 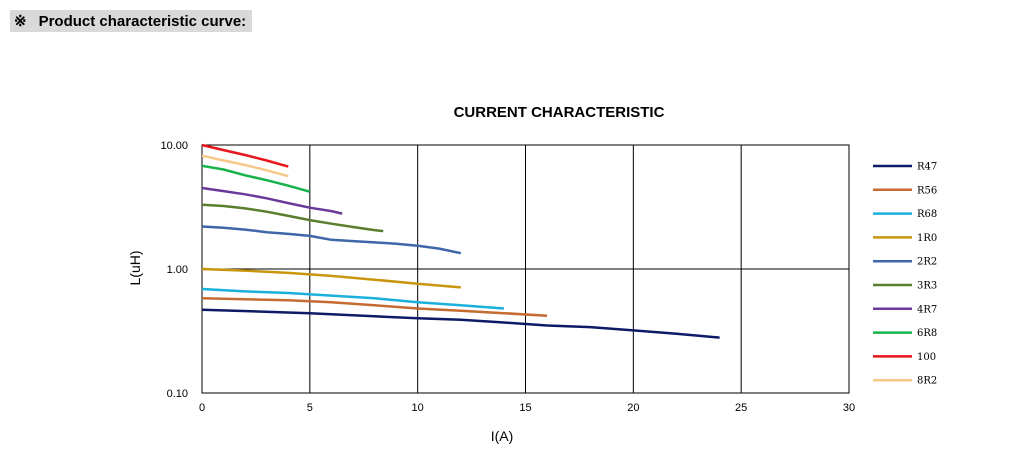 I want to click on series-line-r47, so click(x=460, y=323).